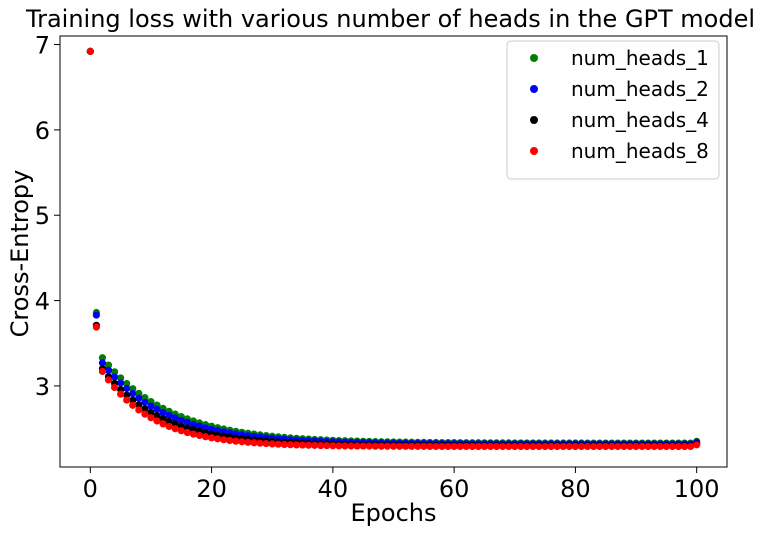 The width and height of the screenshot is (763, 533). What do you see at coordinates (90, 489) in the screenshot?
I see `x-tick-label: 0` at bounding box center [90, 489].